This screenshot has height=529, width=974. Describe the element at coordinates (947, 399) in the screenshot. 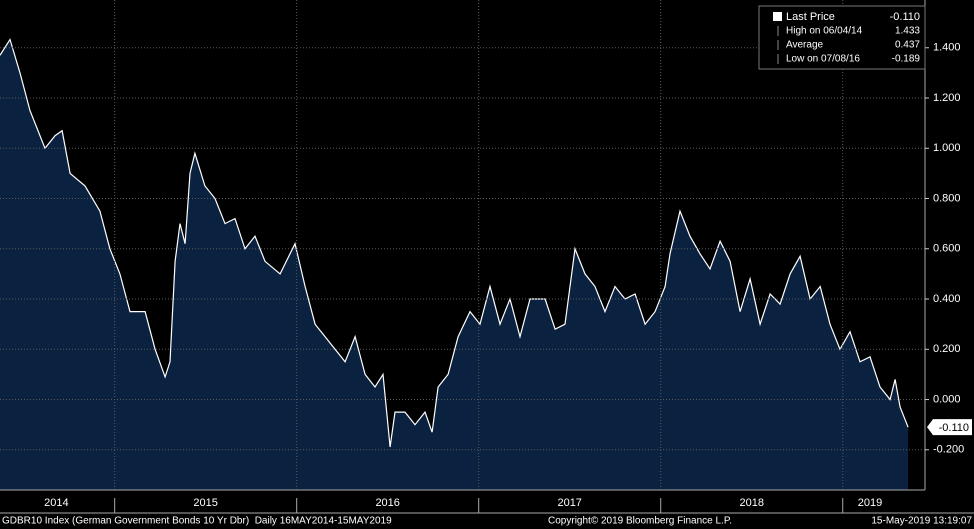

I see `y-tick-label: 0.000` at that location.